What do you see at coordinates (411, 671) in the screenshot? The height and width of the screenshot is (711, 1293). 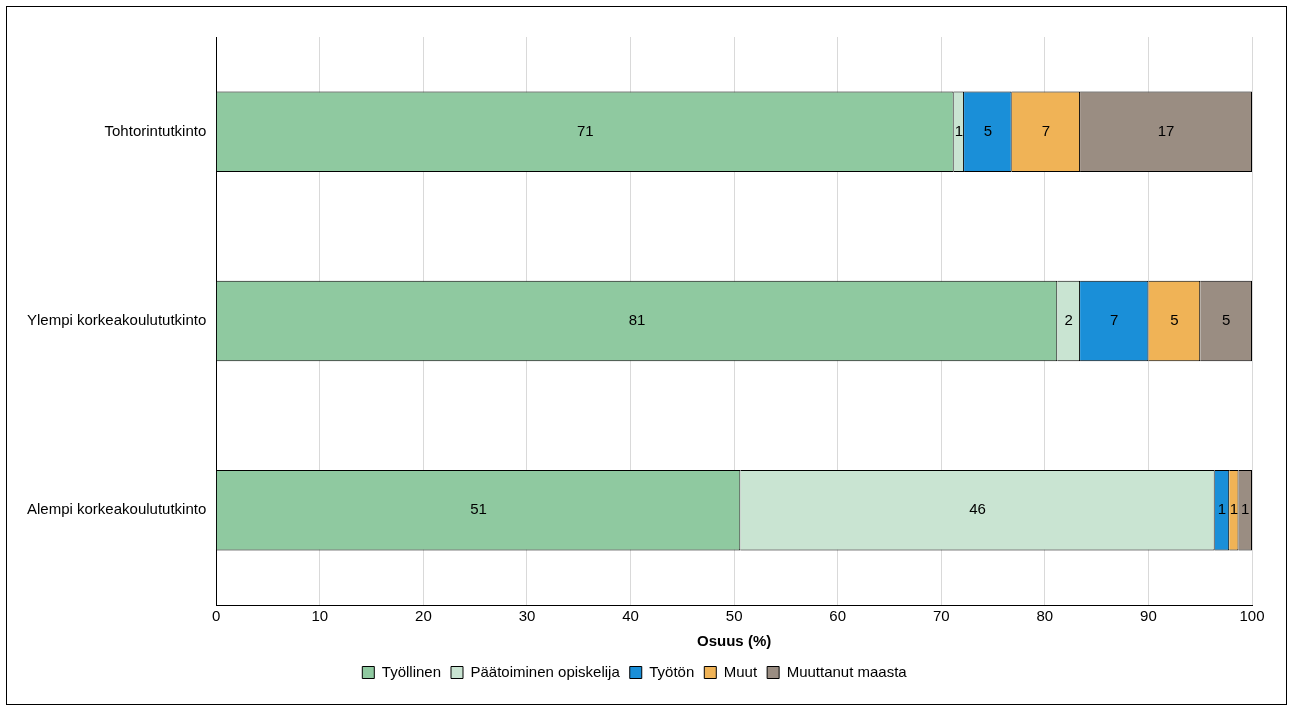 I see `legend-label: Työllinen` at bounding box center [411, 671].